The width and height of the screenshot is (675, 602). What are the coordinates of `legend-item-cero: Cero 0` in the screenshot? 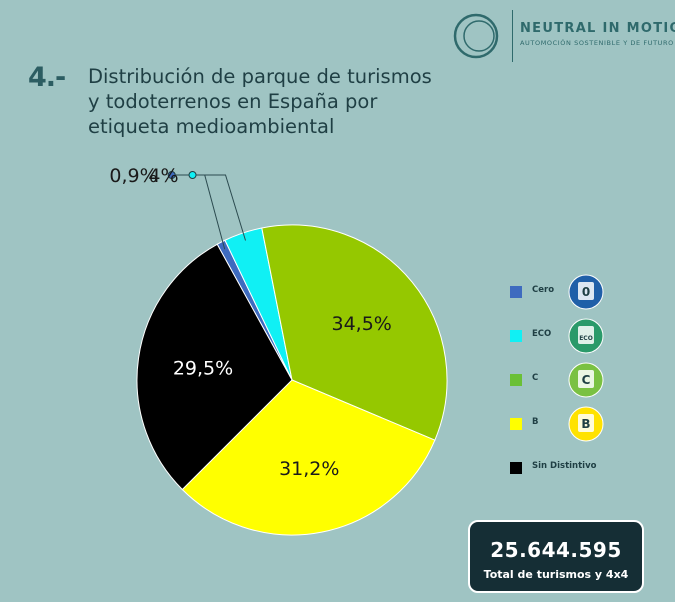 It's located at (588, 297).